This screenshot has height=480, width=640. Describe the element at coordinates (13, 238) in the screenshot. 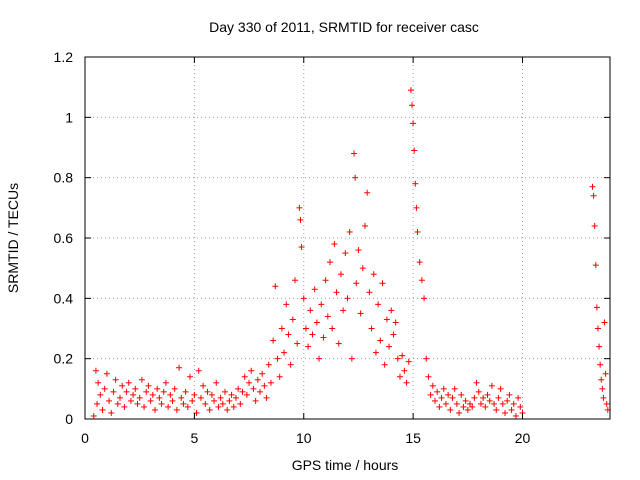

I see `y-axis-title: SRMTID / TECUs` at that location.